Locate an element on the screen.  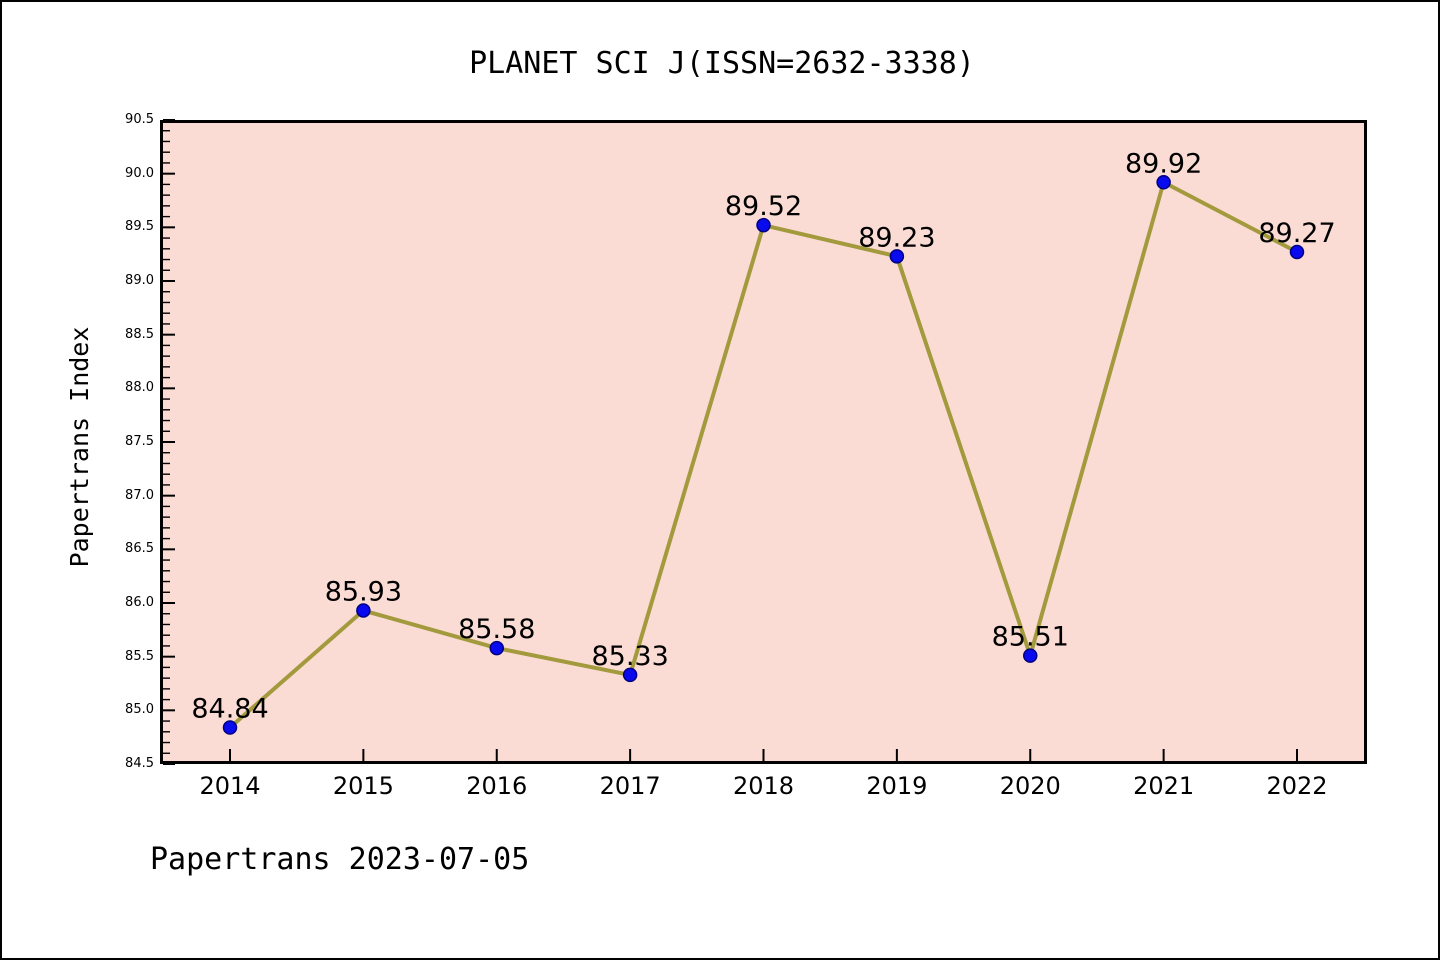
x-tick-label: 2016 is located at coordinates (497, 786).